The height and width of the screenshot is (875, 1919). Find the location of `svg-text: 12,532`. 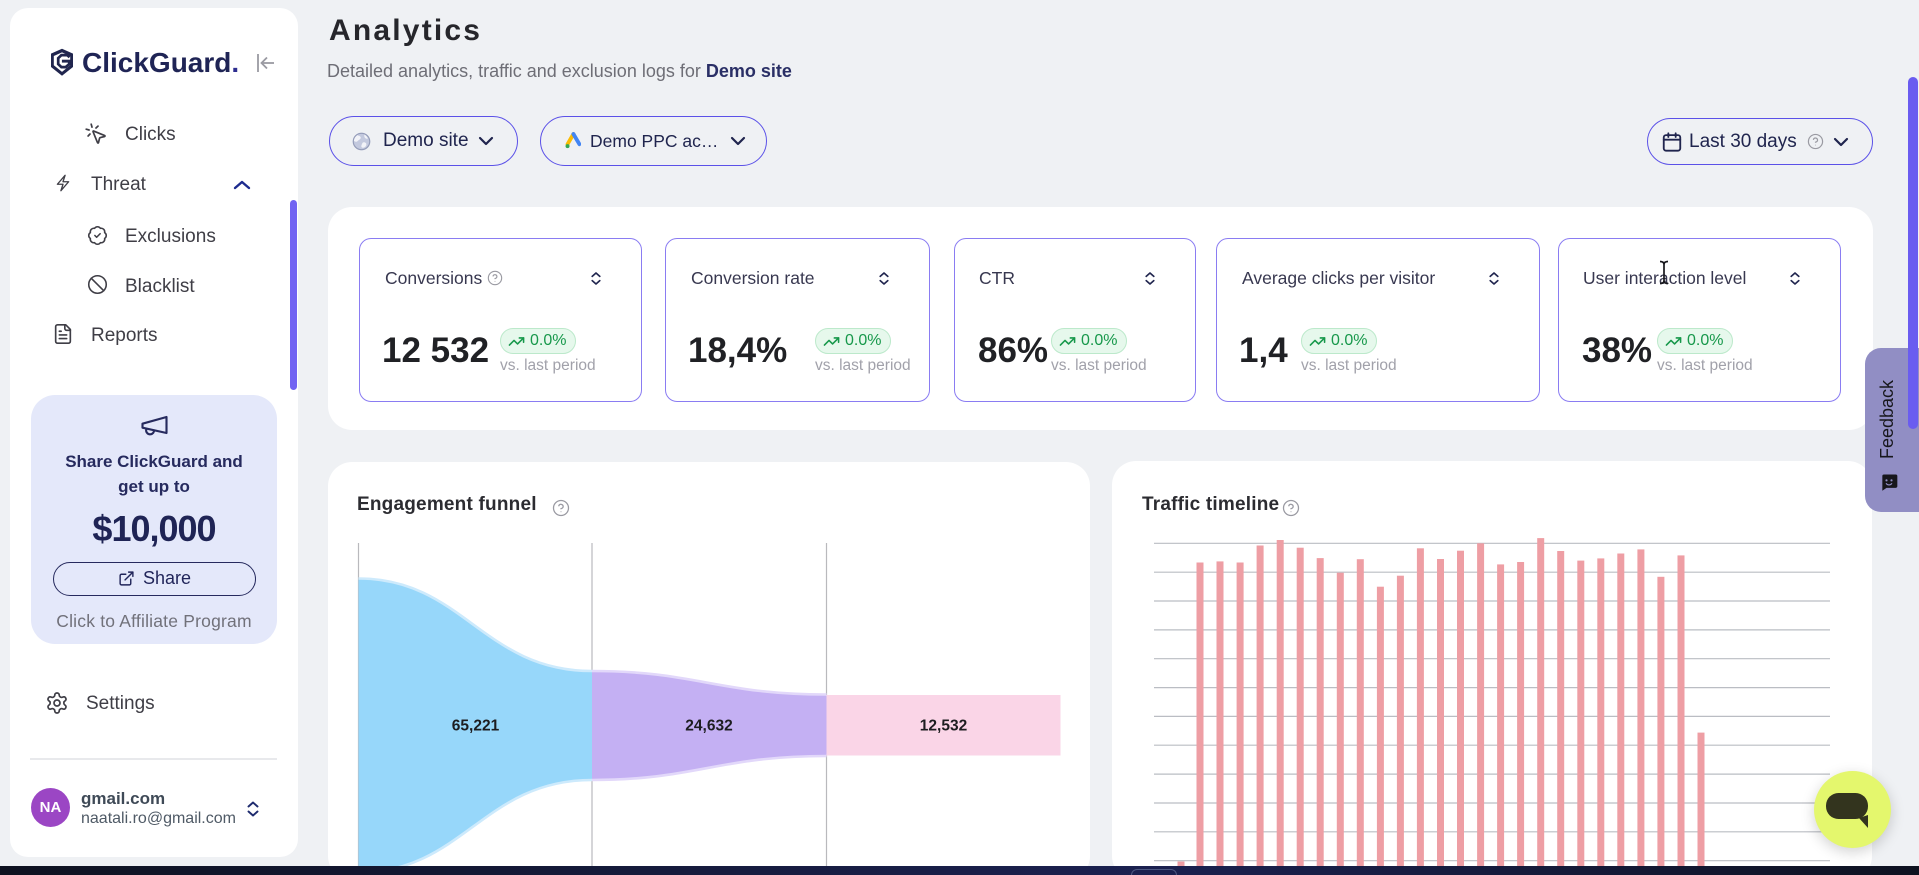

svg-text: 12,532 is located at coordinates (943, 726).